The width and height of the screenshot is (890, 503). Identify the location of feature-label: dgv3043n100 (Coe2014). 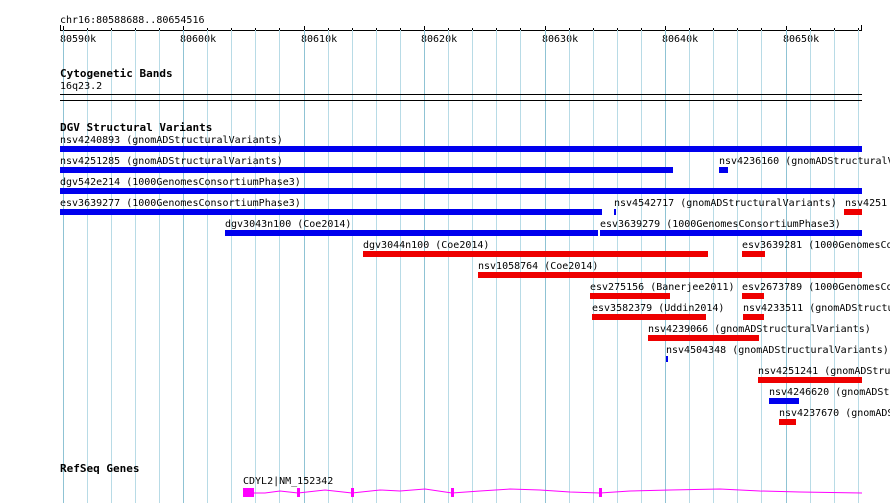
(288, 224).